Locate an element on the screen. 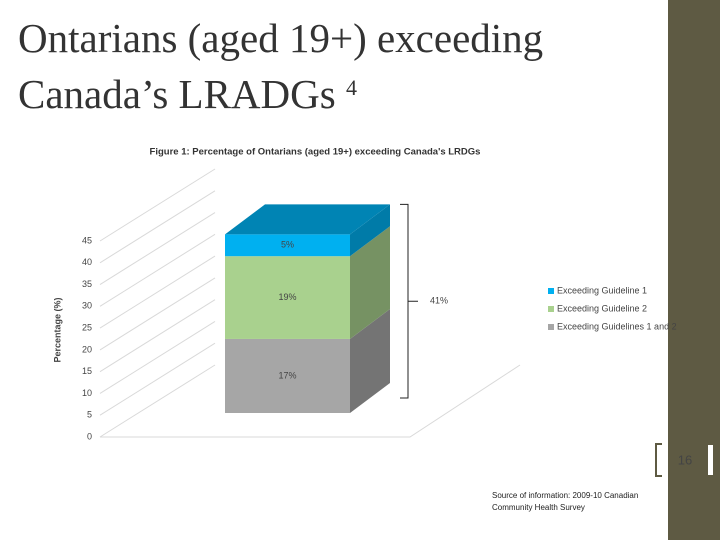 This screenshot has height=540, width=720. floor is located at coordinates (310, 401).